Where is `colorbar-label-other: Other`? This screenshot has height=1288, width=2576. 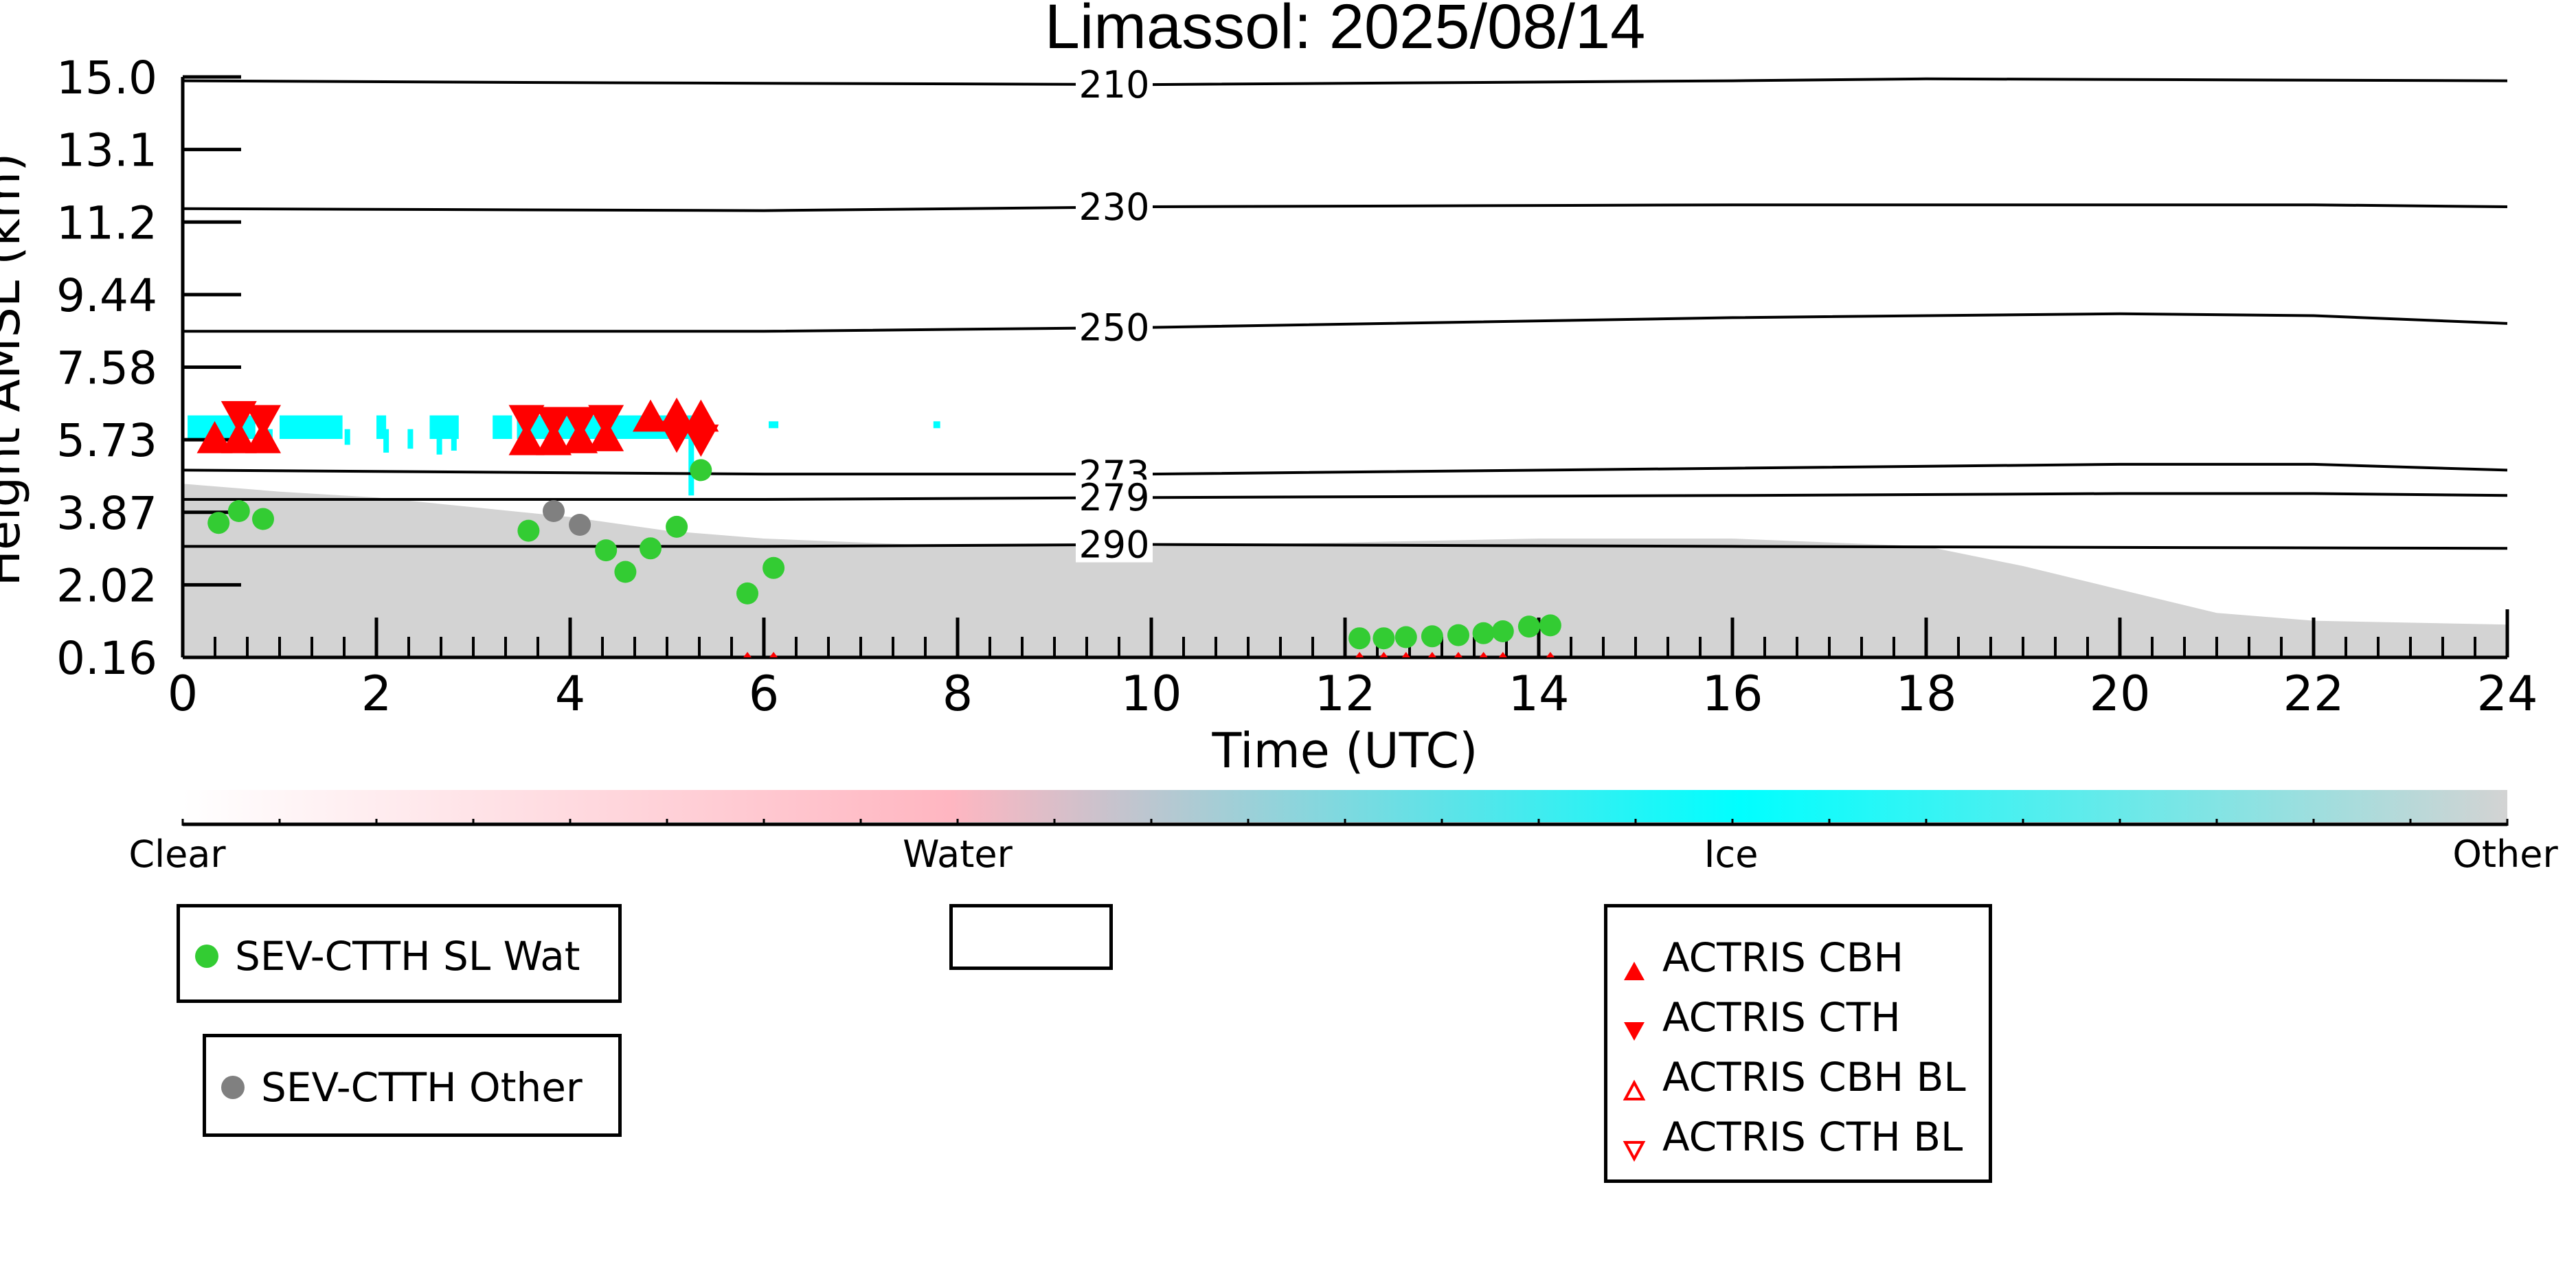
colorbar-label-other: Other is located at coordinates (2505, 854).